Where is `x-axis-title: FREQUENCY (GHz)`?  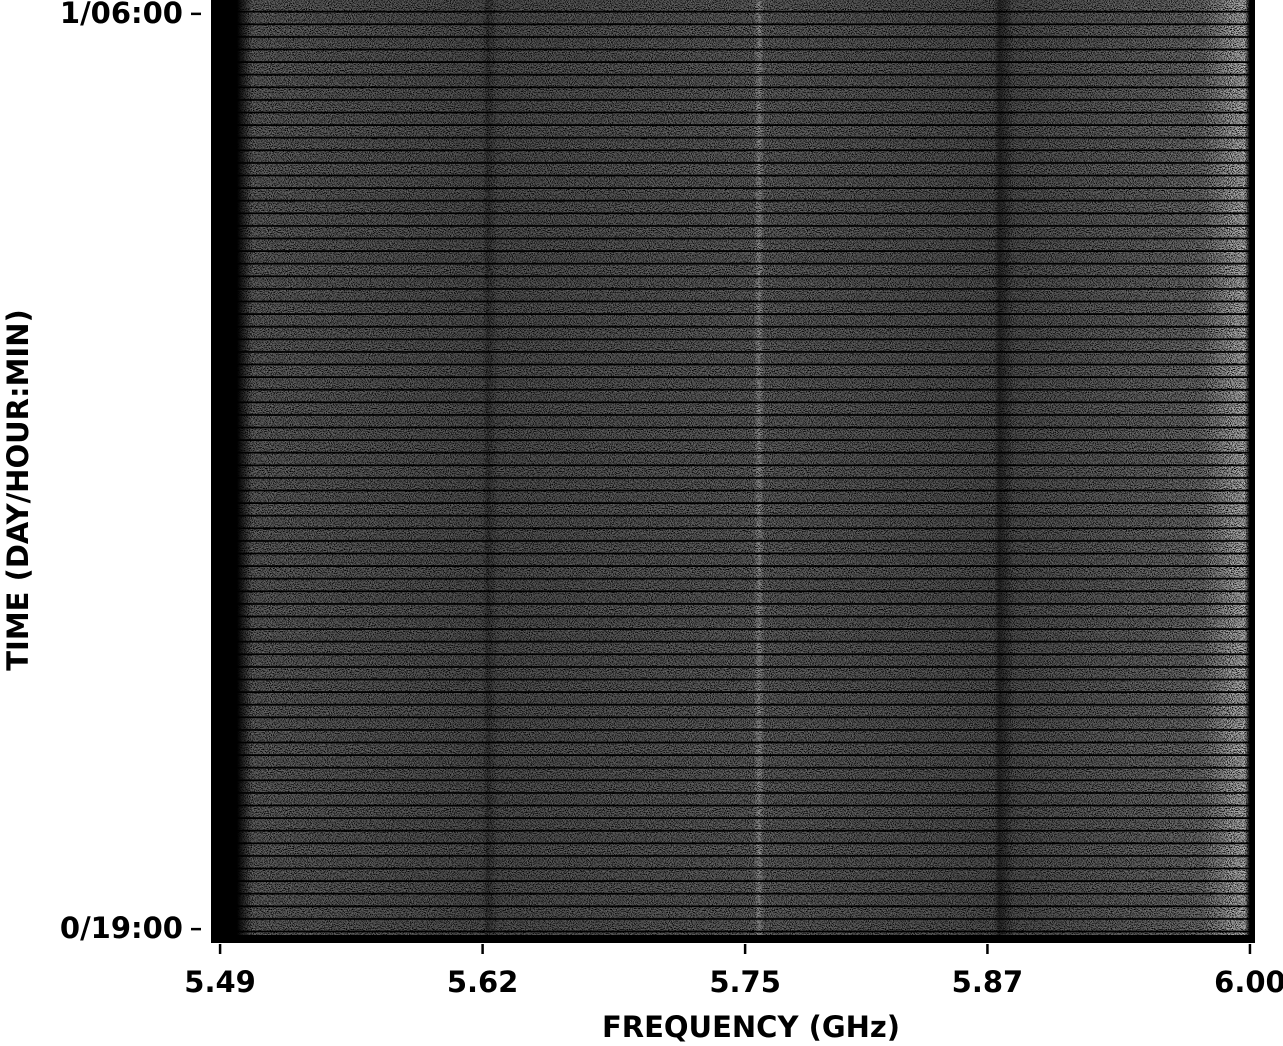 x-axis-title: FREQUENCY (GHz) is located at coordinates (751, 1027).